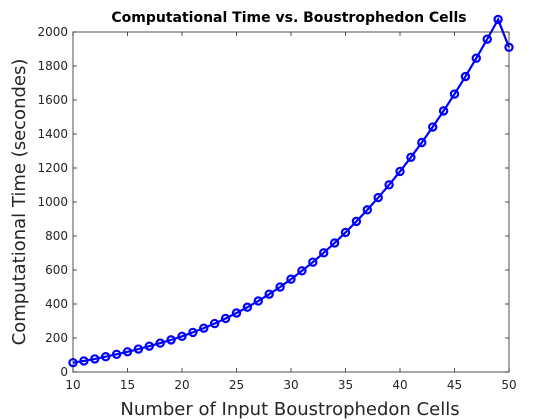 The image size is (560, 420). What do you see at coordinates (127, 385) in the screenshot?
I see `x-tick-label: 15` at bounding box center [127, 385].